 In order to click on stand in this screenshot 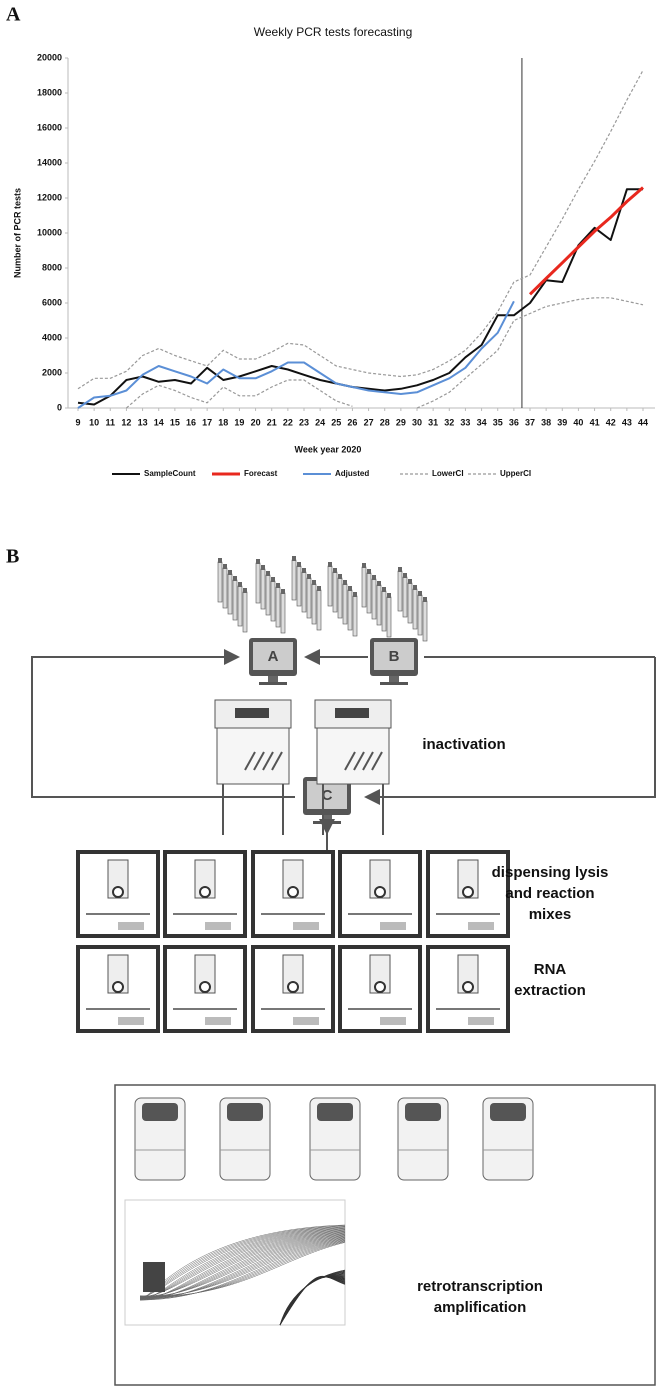, I will do `click(394, 679)`.